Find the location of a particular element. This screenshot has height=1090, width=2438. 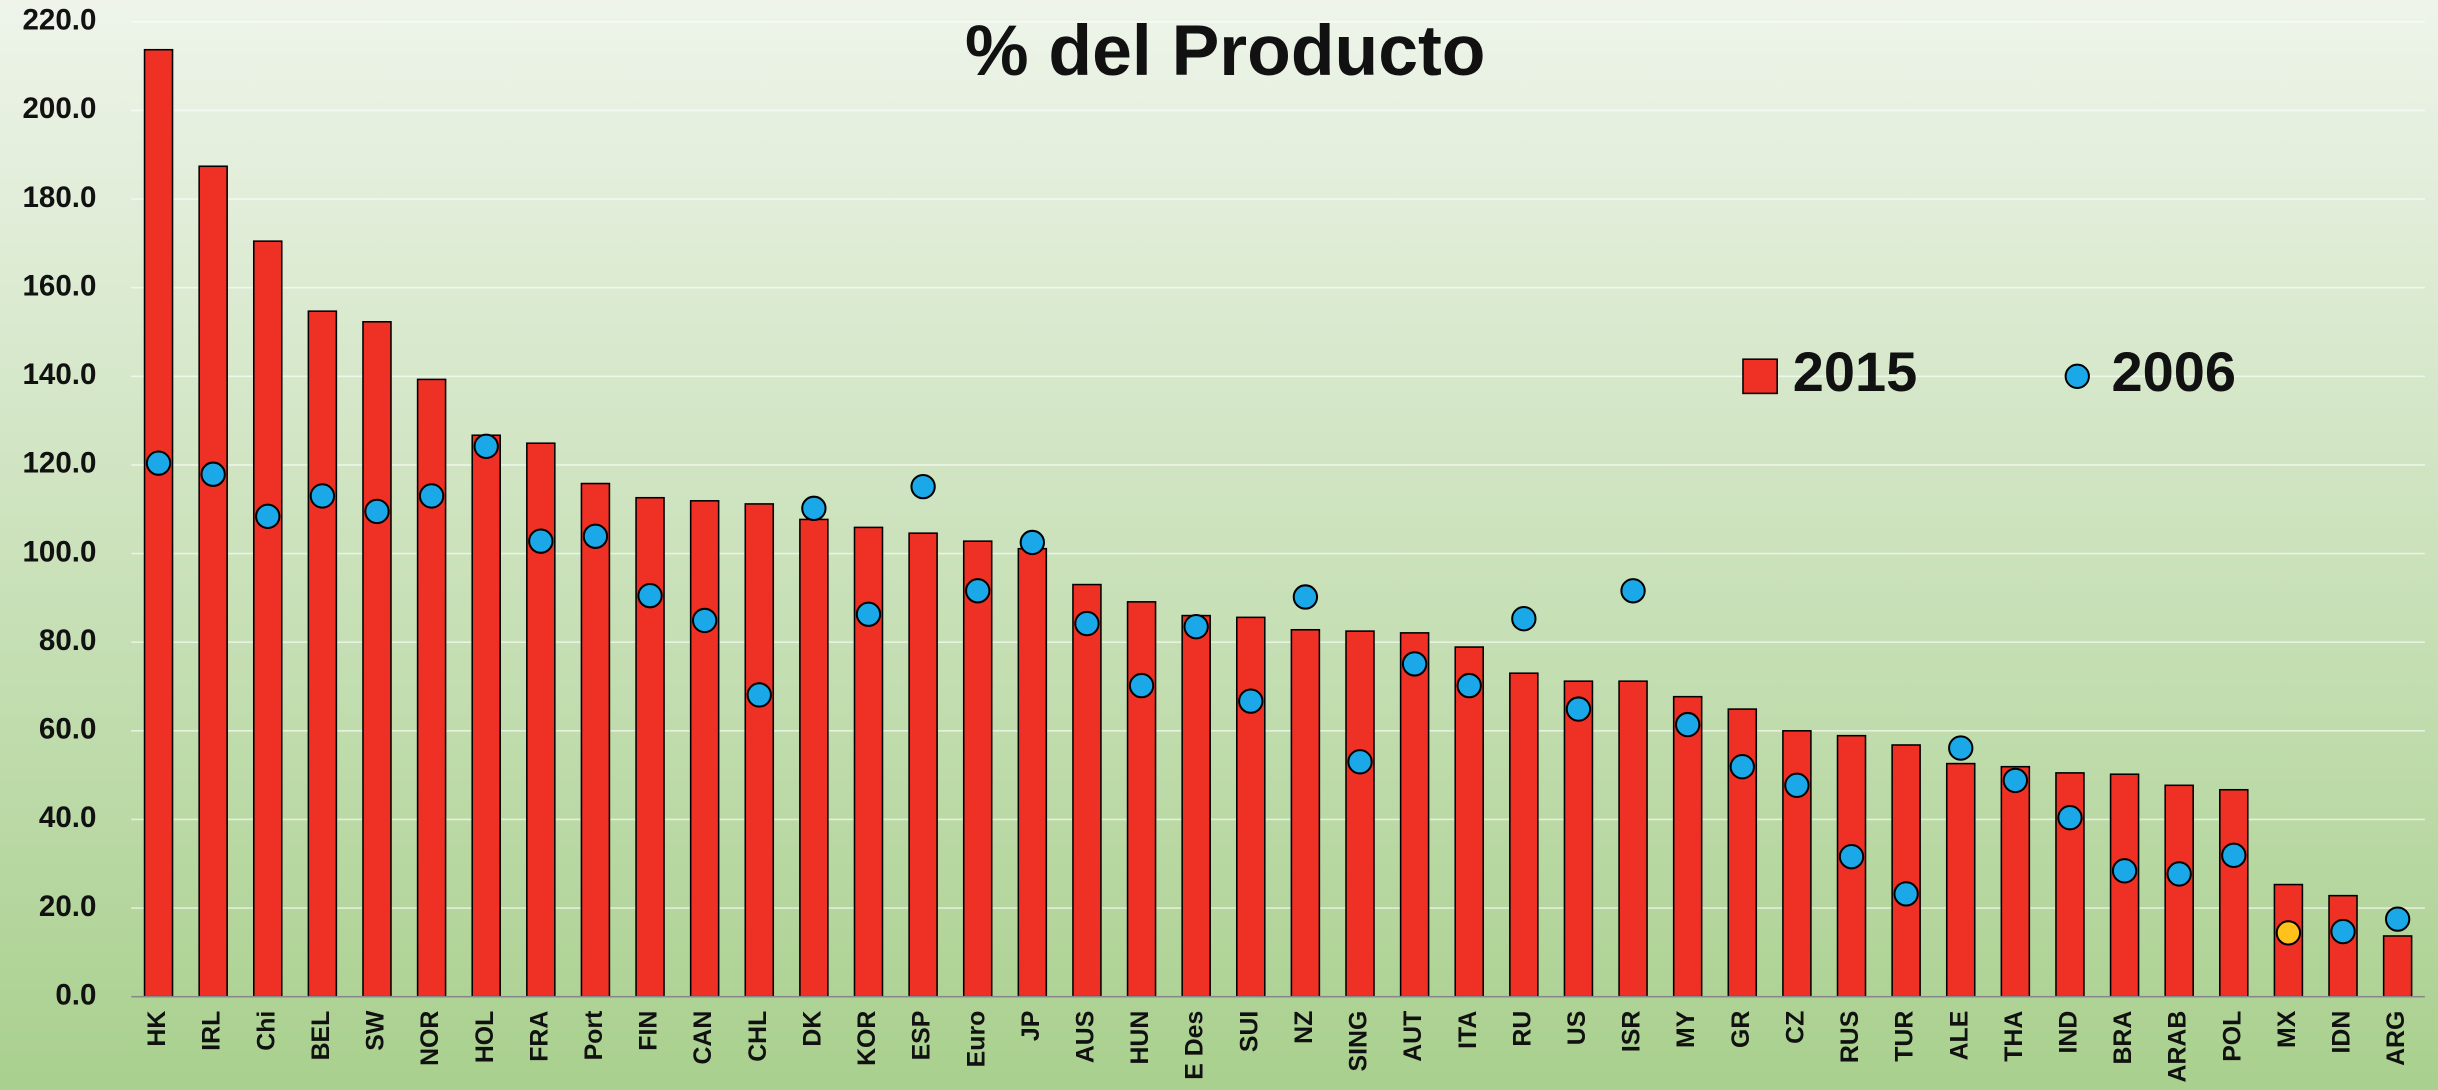

y-tick-label: 20.0 is located at coordinates (67, 906).